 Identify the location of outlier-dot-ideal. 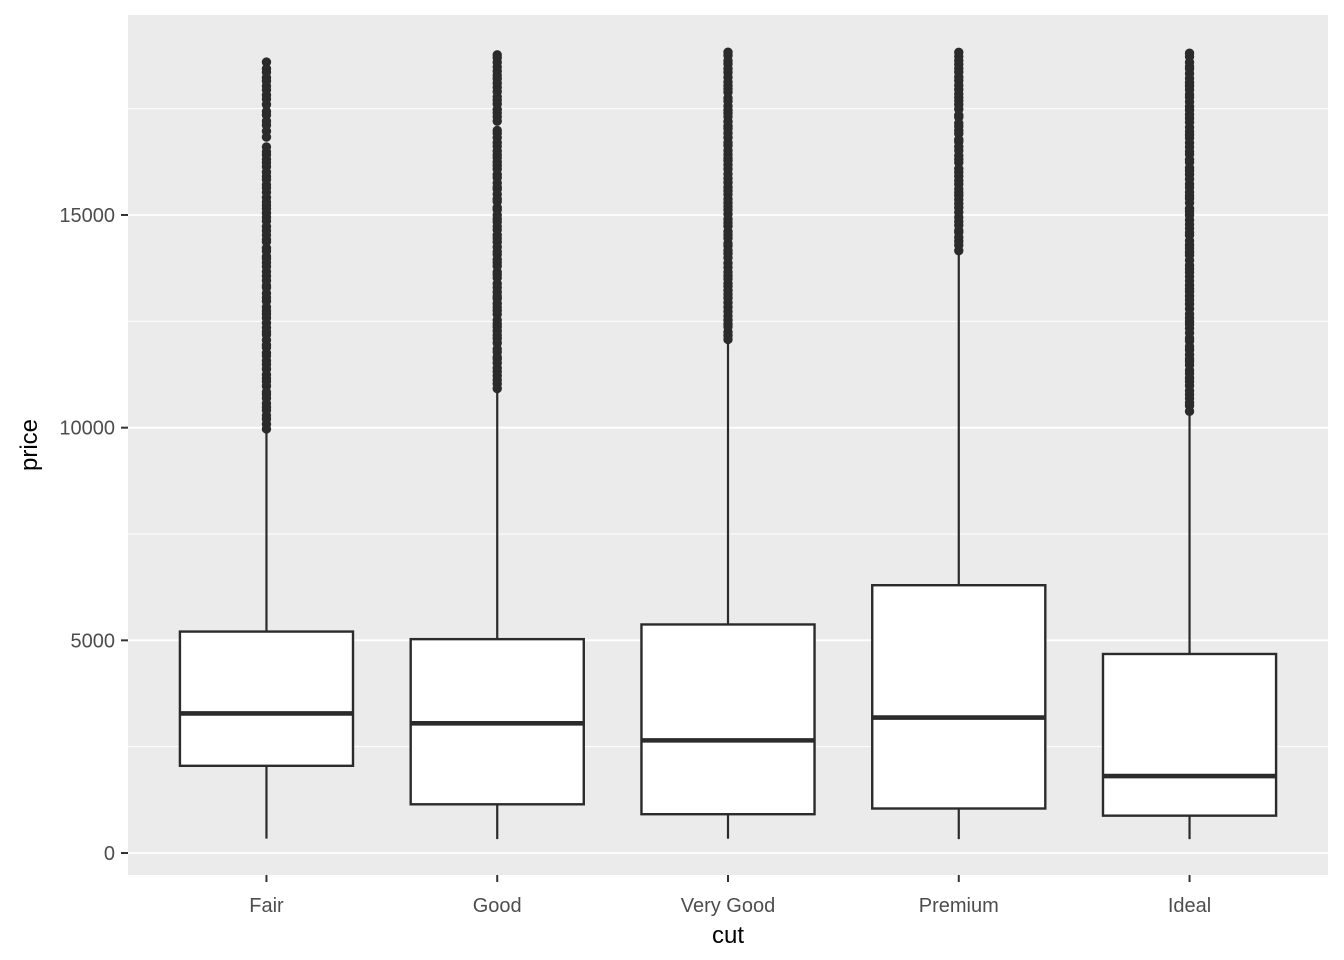
(1189, 411).